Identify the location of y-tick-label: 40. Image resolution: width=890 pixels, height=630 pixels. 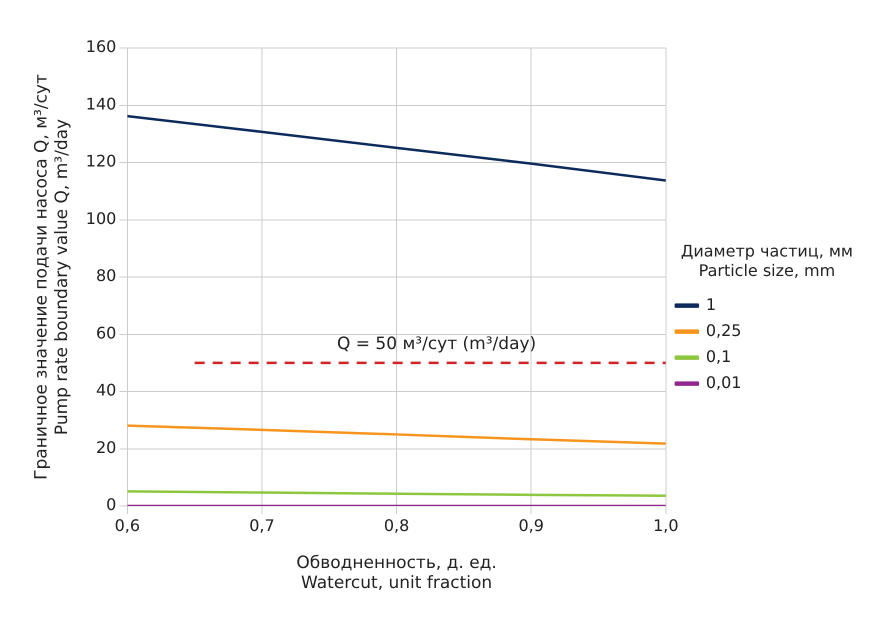
(106, 390).